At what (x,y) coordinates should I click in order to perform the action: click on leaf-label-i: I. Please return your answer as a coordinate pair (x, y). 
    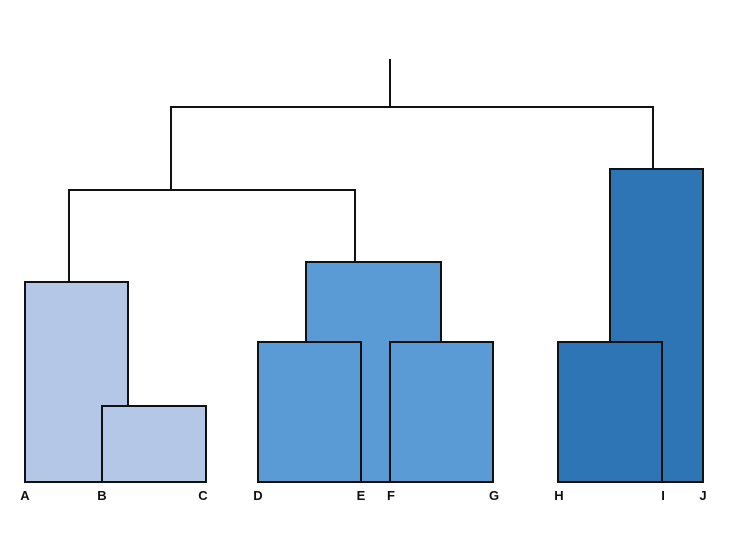
    Looking at the image, I should click on (663, 495).